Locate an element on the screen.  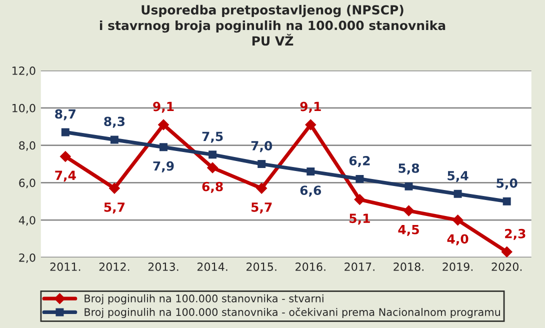
data-label: 8,3 is located at coordinates (114, 122).